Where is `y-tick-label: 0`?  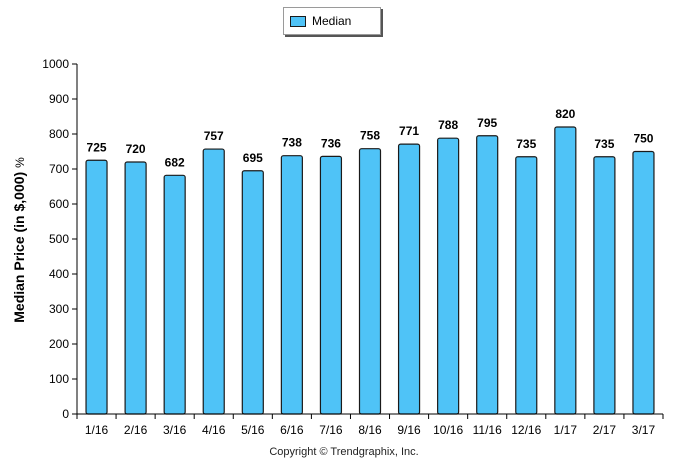
y-tick-label: 0 is located at coordinates (65, 414).